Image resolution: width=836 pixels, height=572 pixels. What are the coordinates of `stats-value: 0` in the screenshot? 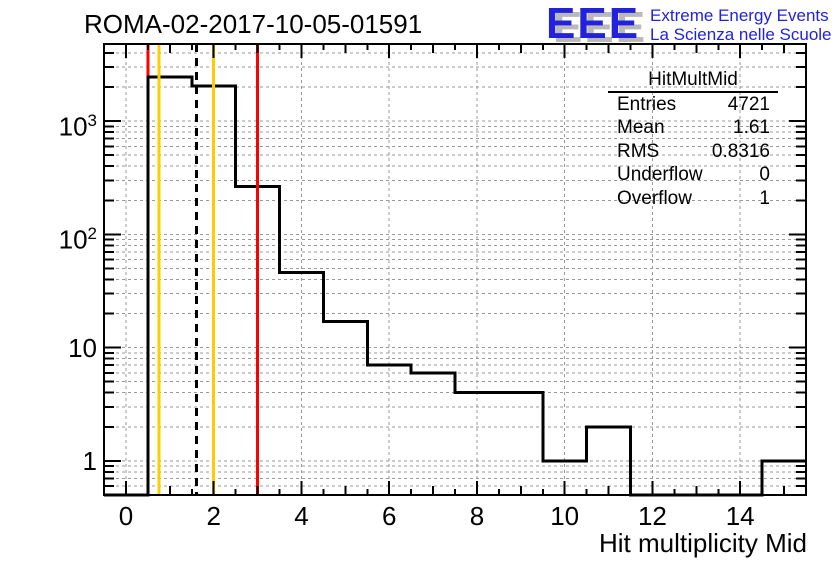 It's located at (764, 175).